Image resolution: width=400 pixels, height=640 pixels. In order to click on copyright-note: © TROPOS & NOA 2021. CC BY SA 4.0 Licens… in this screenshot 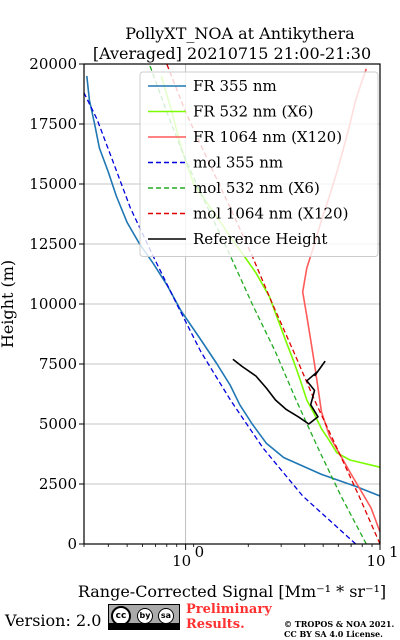, I will do `click(339, 629)`.